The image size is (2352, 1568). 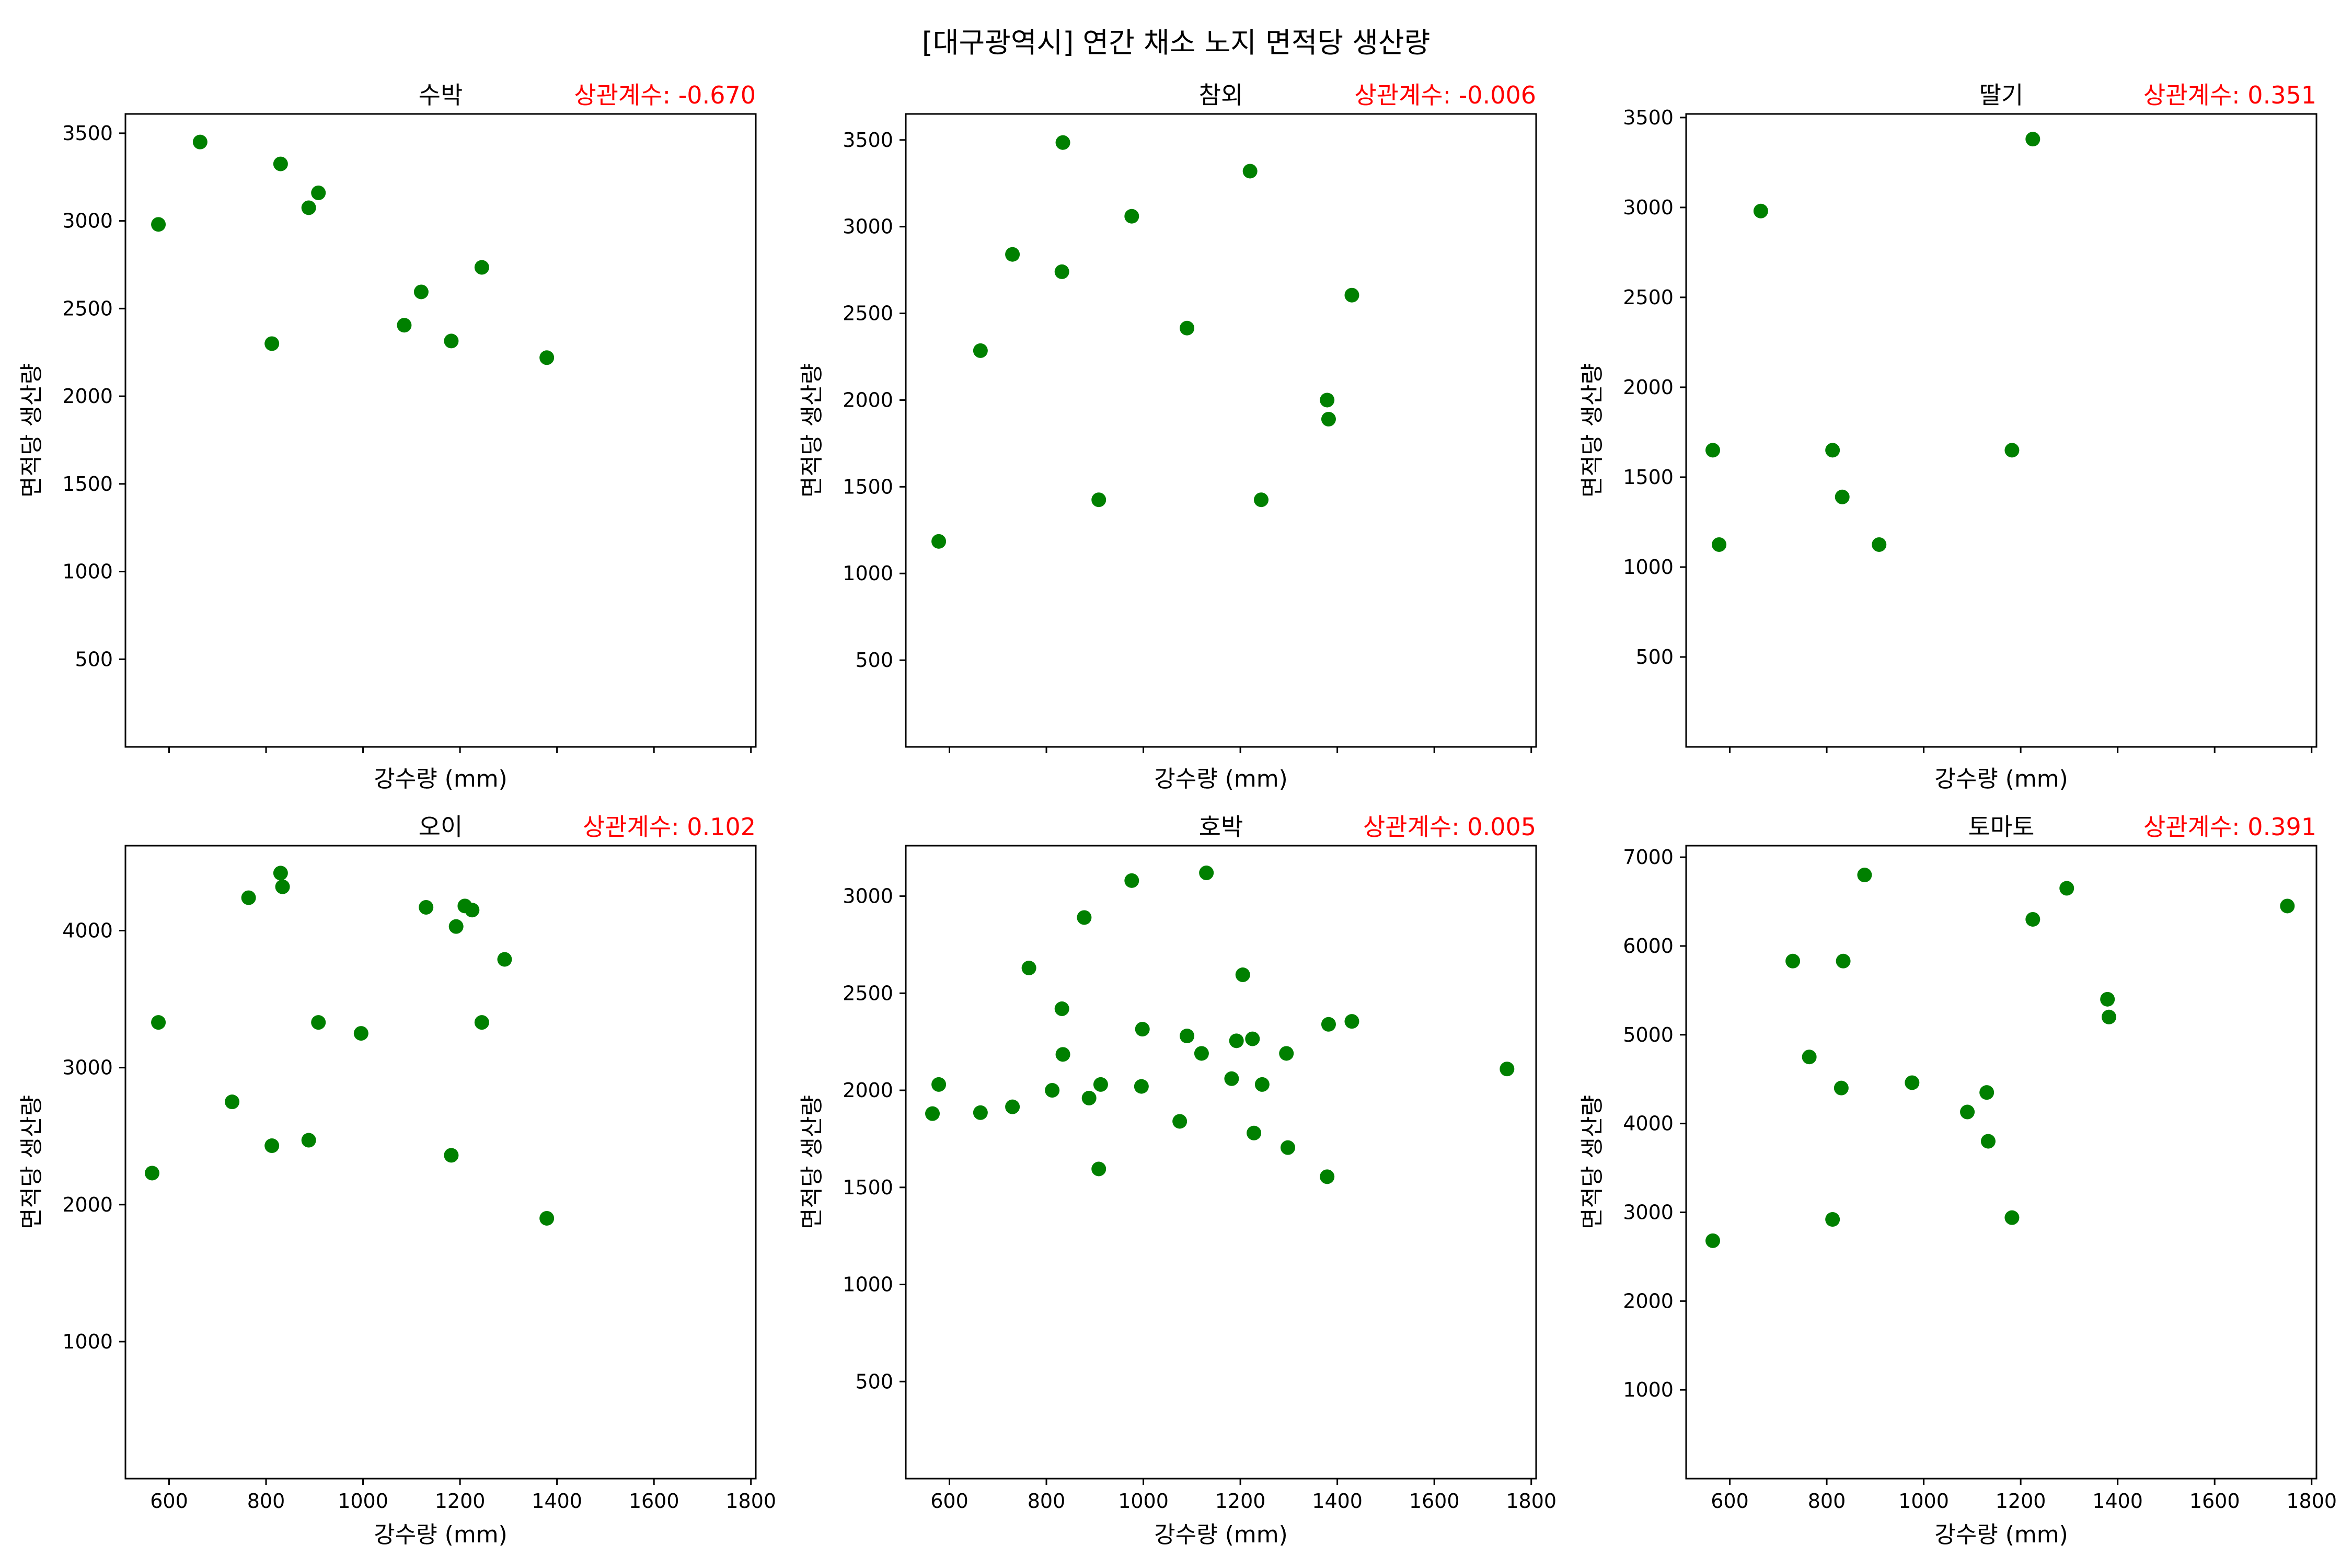 I want to click on subplot-title: 토마토, so click(x=2001, y=827).